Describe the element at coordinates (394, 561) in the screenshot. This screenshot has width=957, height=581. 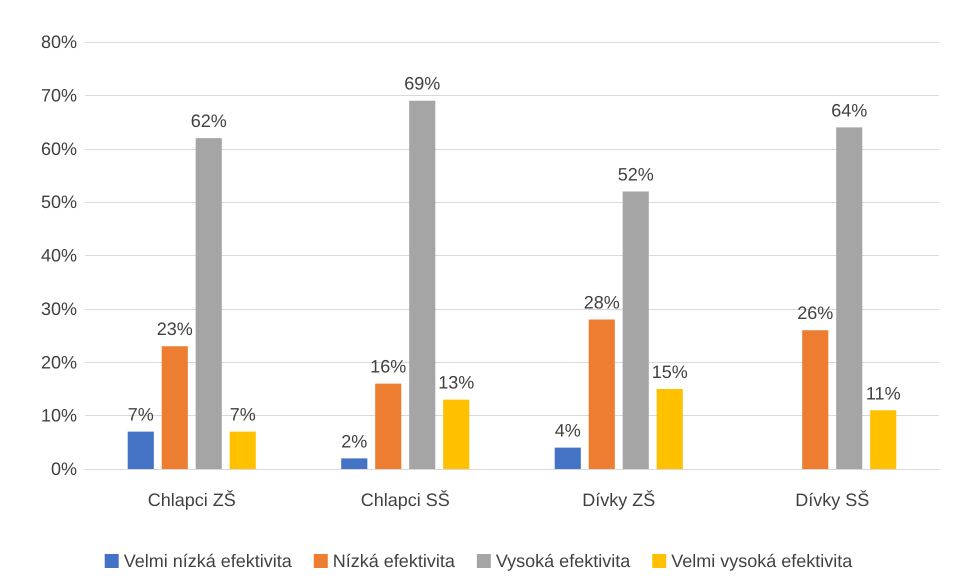
I see `legend-label: Nízká efektivita` at that location.